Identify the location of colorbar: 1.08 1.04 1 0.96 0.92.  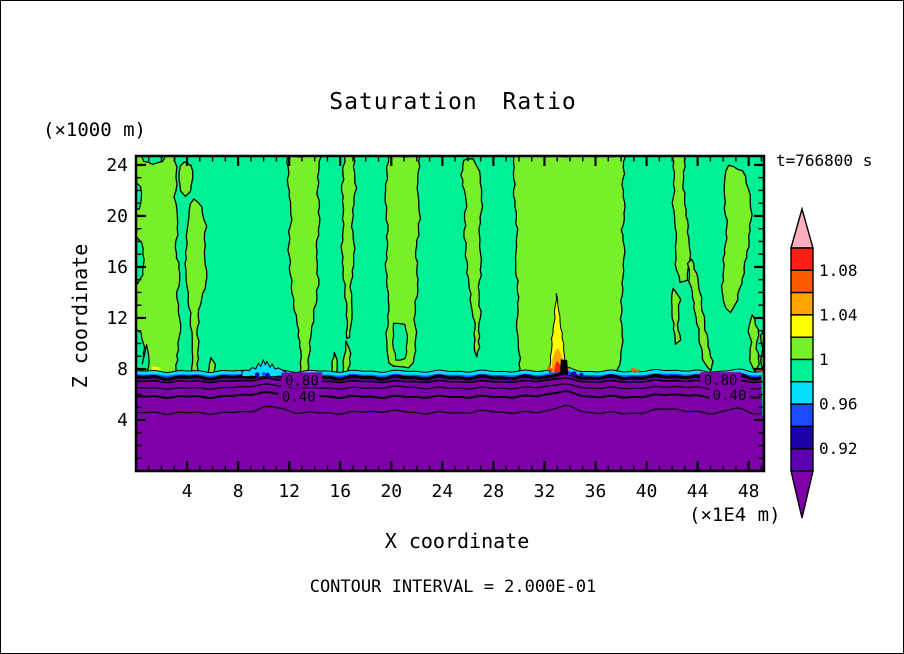
(824, 362).